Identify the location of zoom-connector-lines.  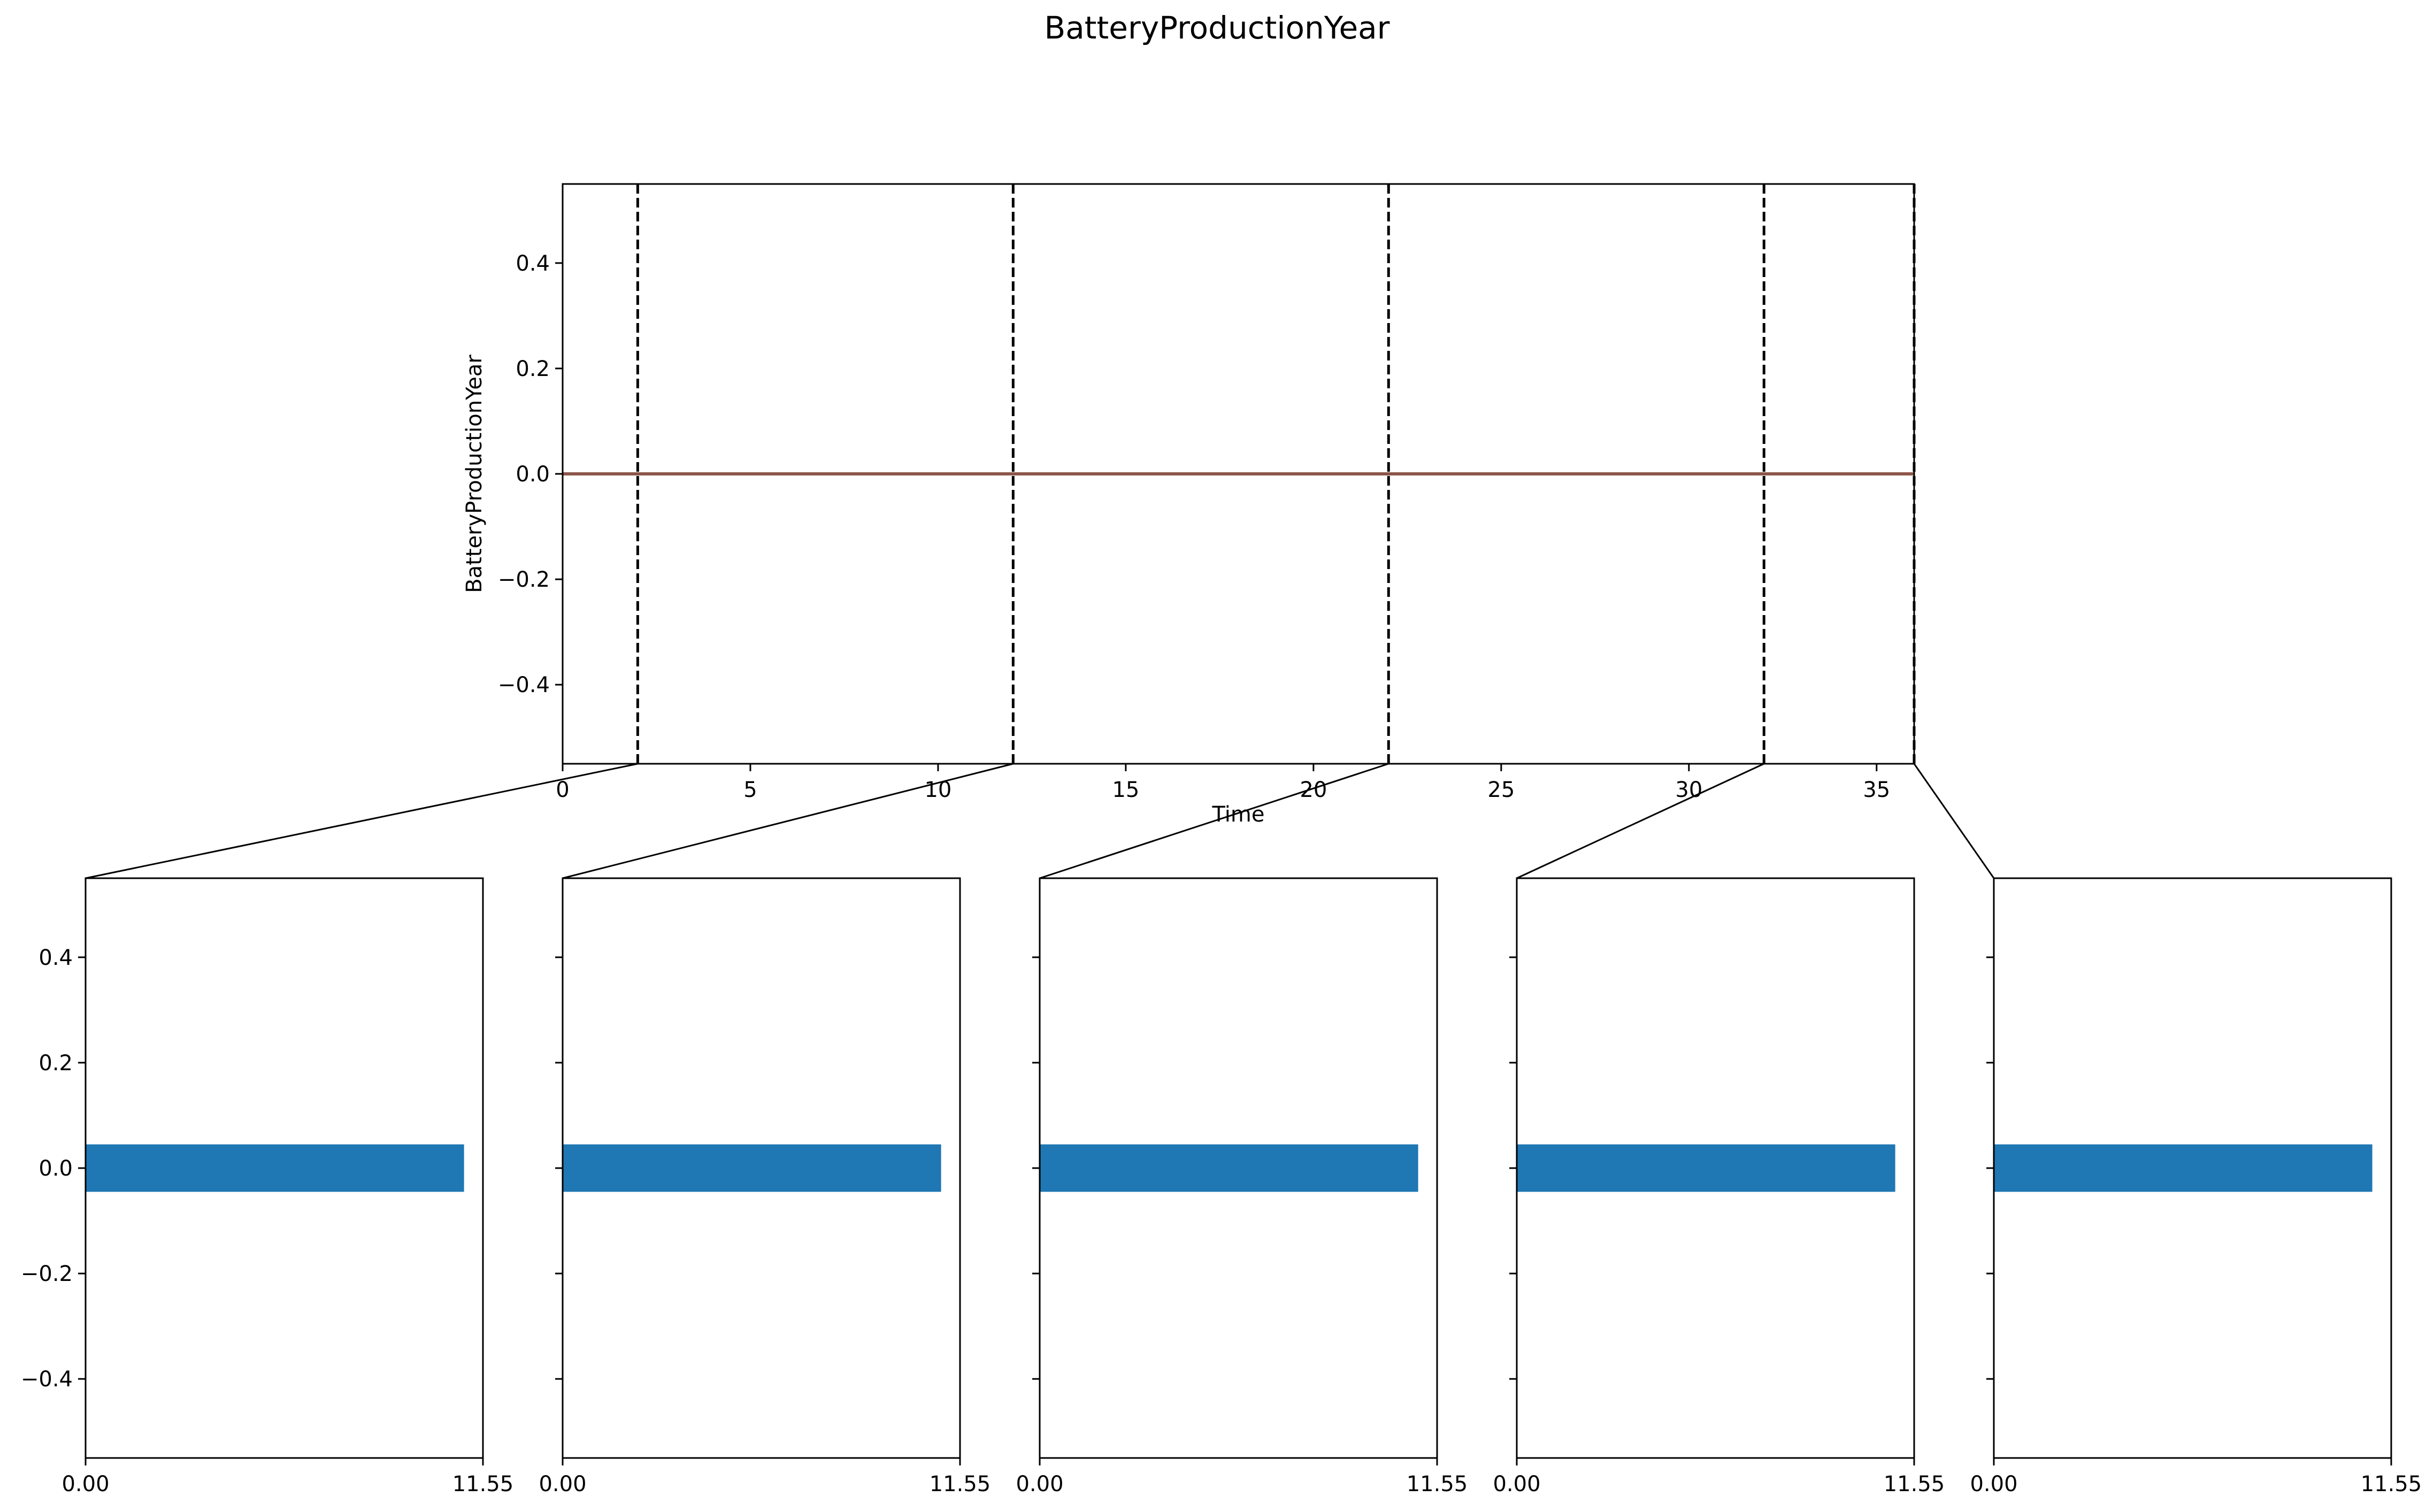
(1040, 821).